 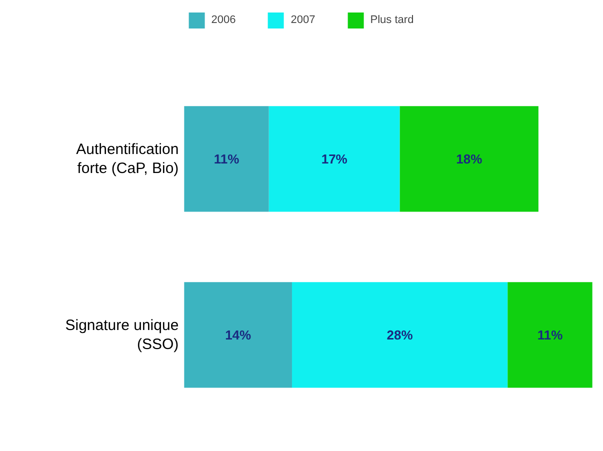 What do you see at coordinates (127, 158) in the screenshot?
I see `y-tick-label: Authentification forte (CaP, Bio)` at bounding box center [127, 158].